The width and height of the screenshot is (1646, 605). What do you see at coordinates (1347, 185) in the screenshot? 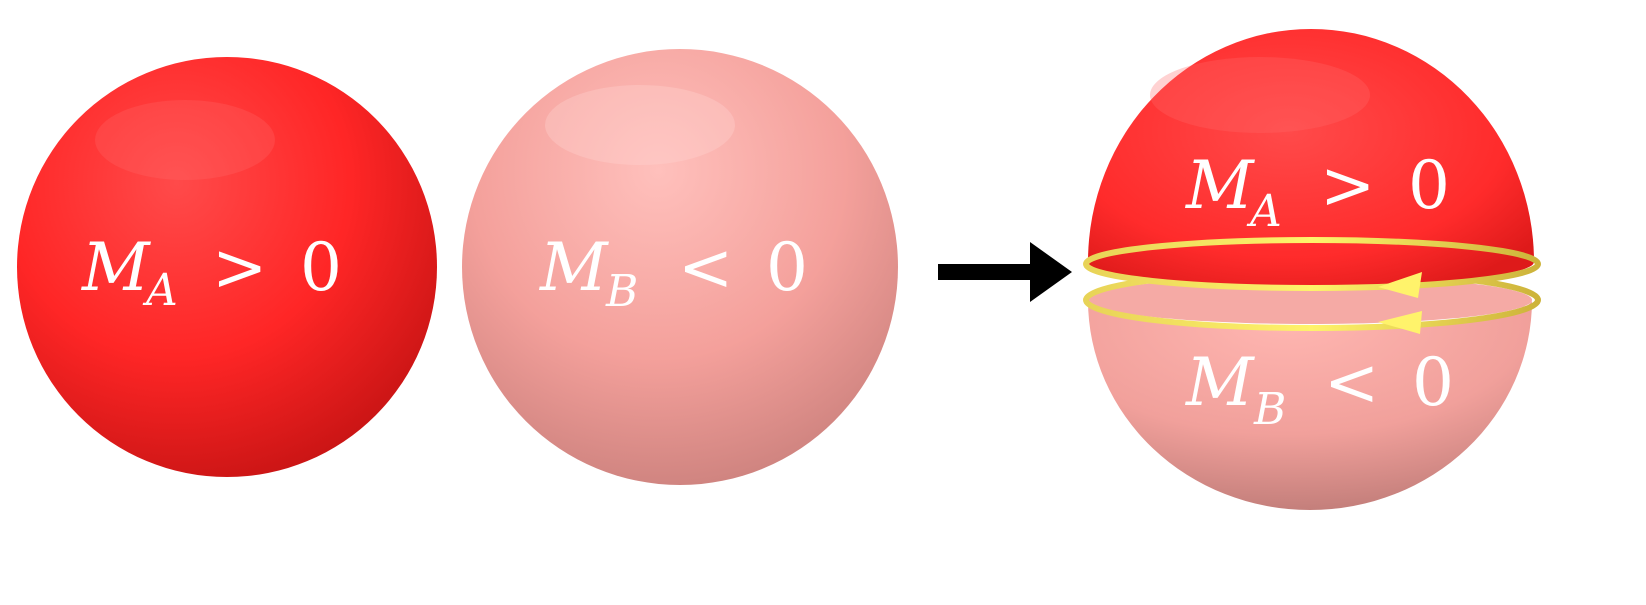
I see `combined-top-relation: >` at bounding box center [1347, 185].